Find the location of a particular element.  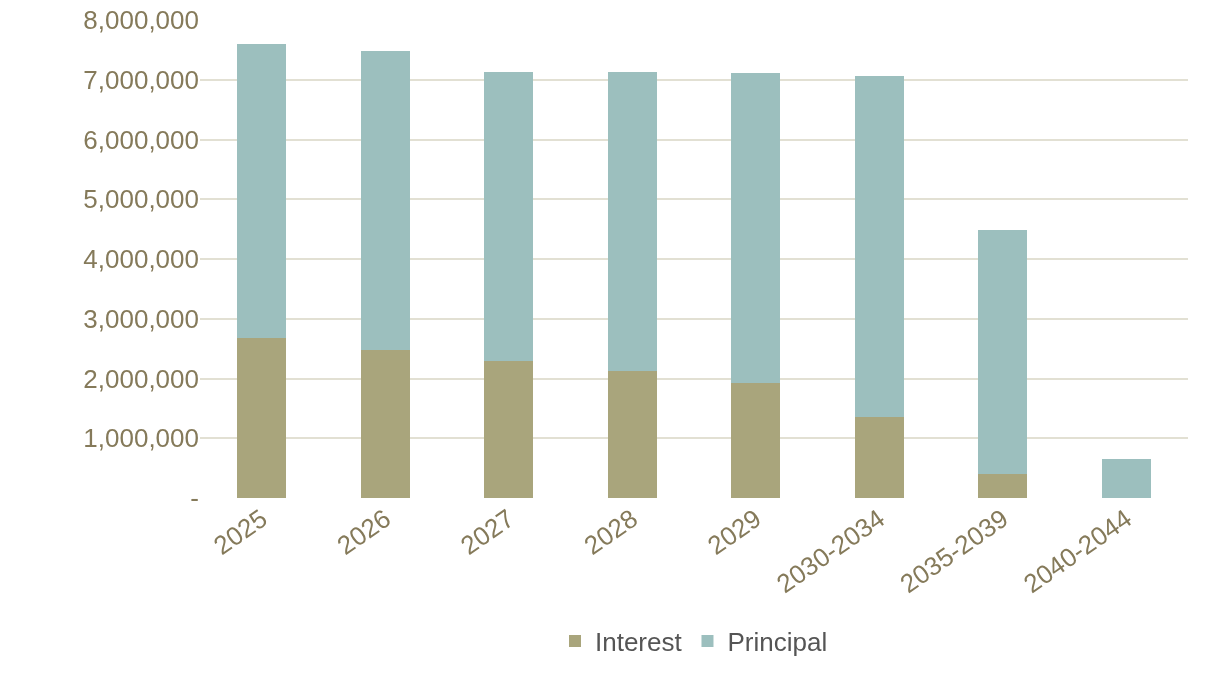

y-tick-label: 4,000,000 is located at coordinates (141, 259).